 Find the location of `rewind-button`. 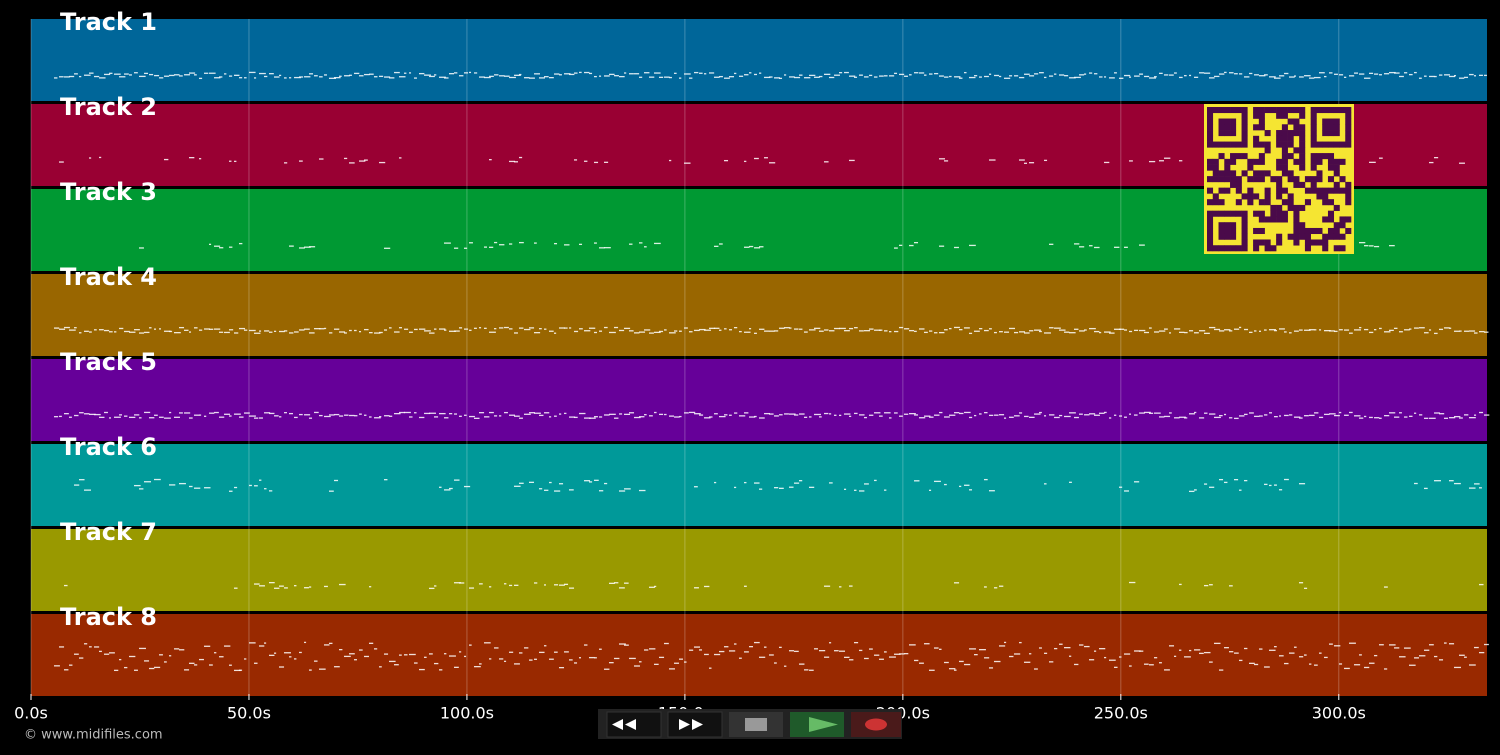

rewind-button is located at coordinates (634, 724).